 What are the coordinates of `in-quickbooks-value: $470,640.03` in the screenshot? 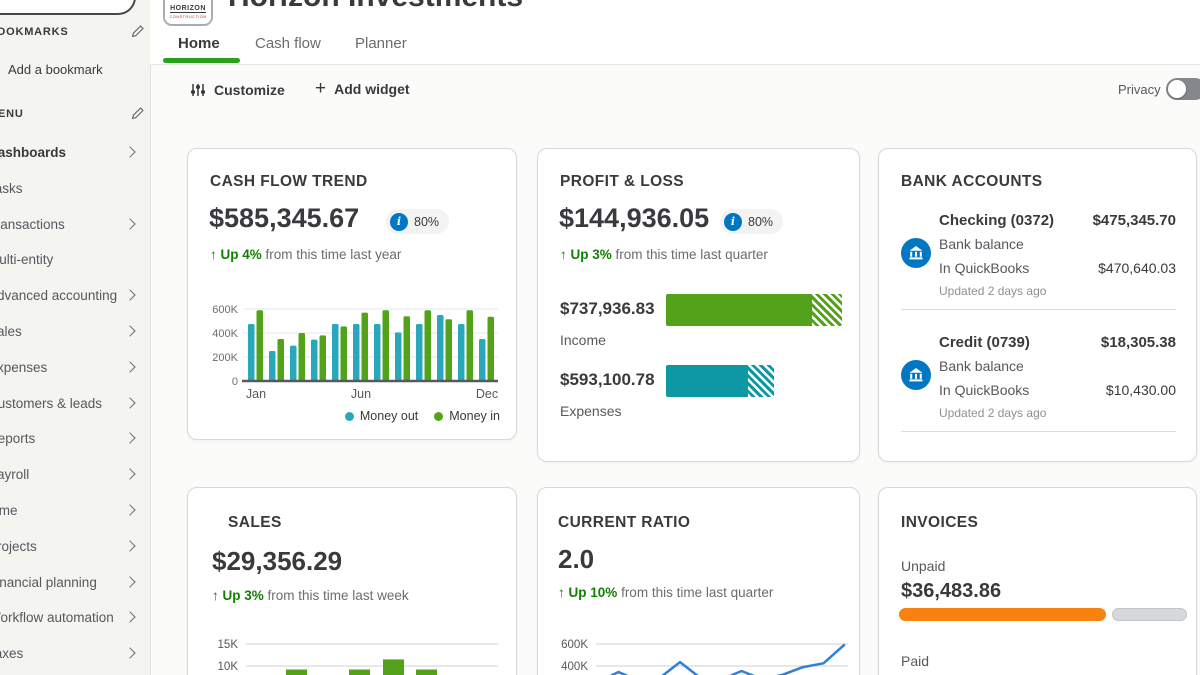 It's located at (1137, 268).